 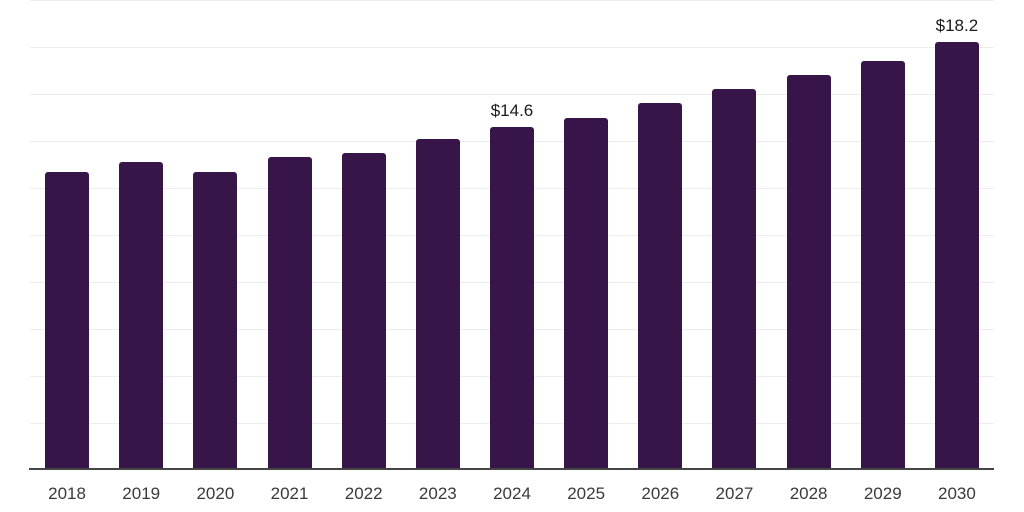 What do you see at coordinates (363, 493) in the screenshot?
I see `x-tick-label-2022: 2022` at bounding box center [363, 493].